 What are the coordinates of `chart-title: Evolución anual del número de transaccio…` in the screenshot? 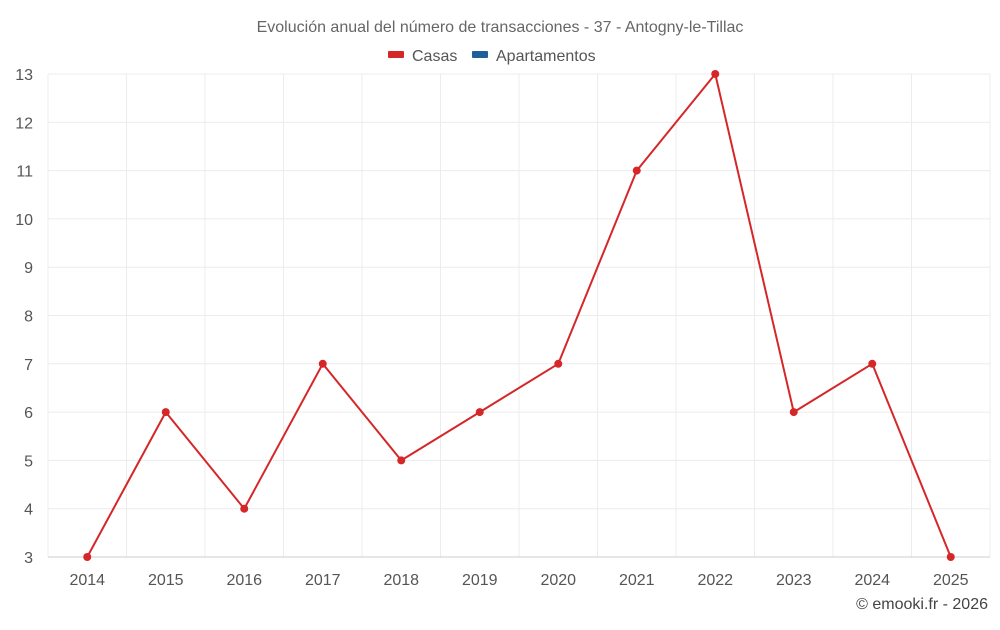 It's located at (500, 27).